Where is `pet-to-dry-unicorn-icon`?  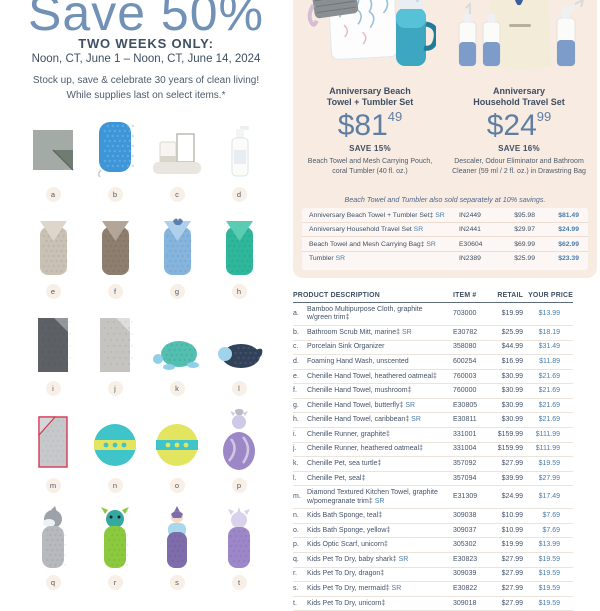 pet-to-dry-unicorn-icon is located at coordinates (239, 535).